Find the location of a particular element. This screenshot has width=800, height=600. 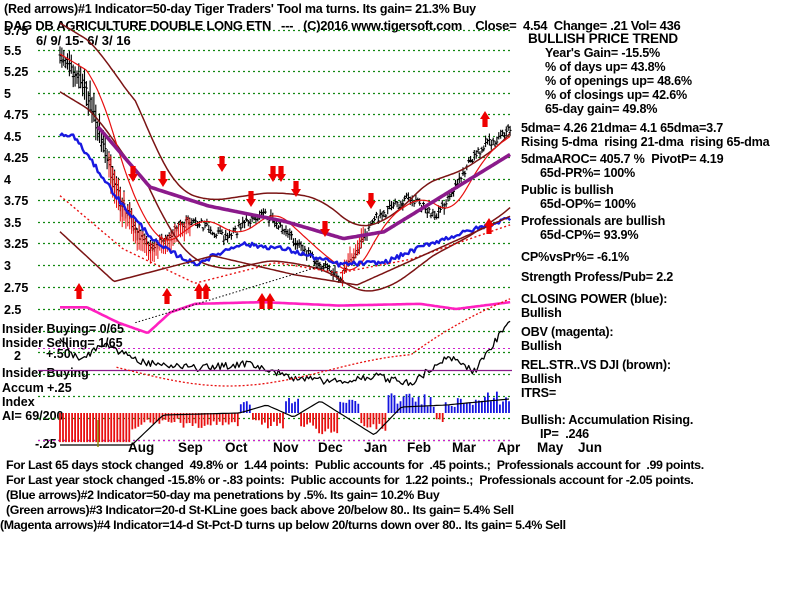

obv-label: OBV (magenta): is located at coordinates (567, 332).